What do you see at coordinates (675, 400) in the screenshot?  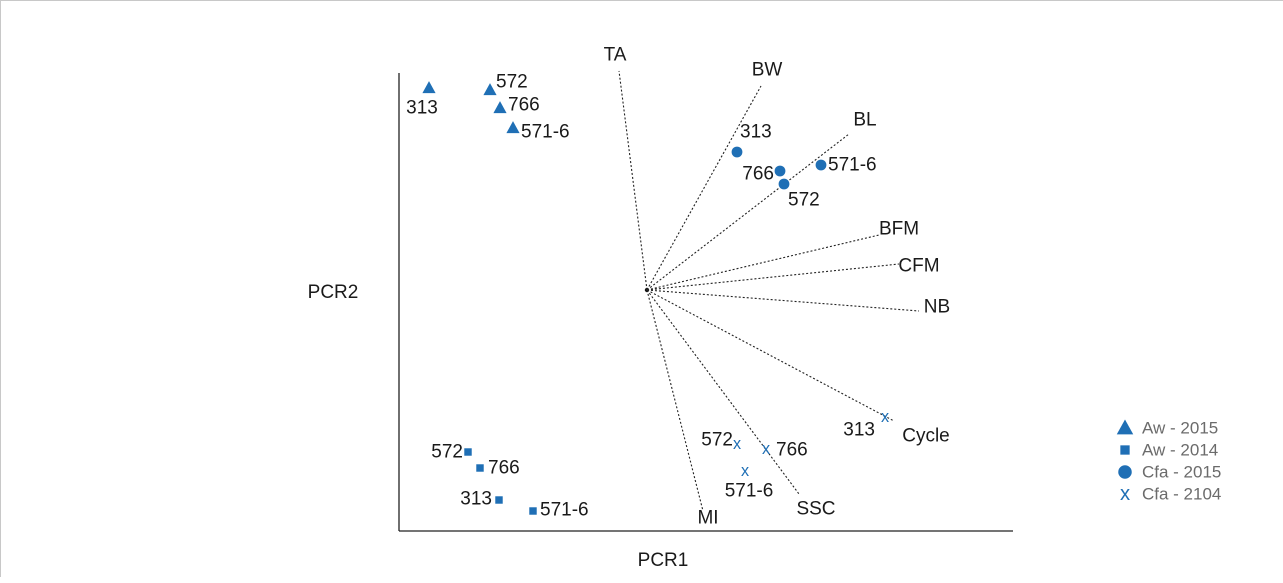 I see `loading-line-mi` at bounding box center [675, 400].